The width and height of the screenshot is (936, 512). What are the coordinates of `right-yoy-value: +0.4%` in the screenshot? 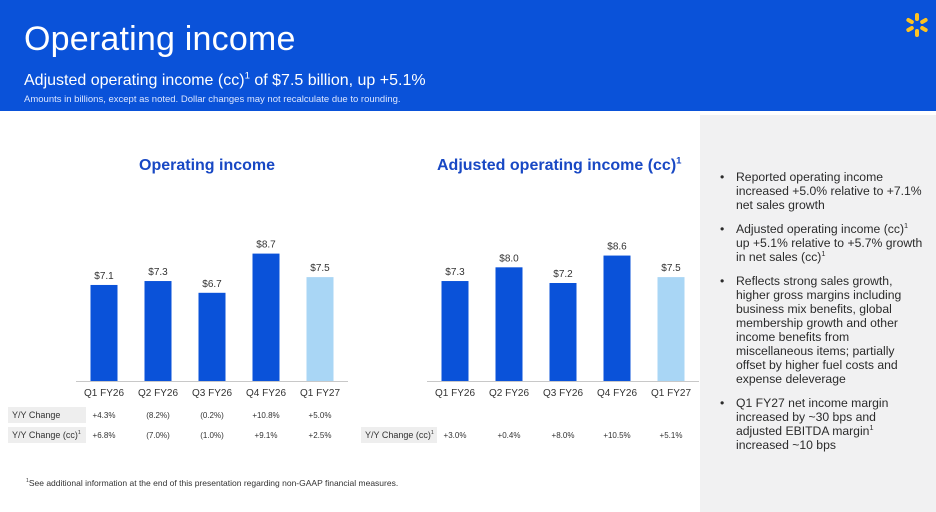 It's located at (509, 435).